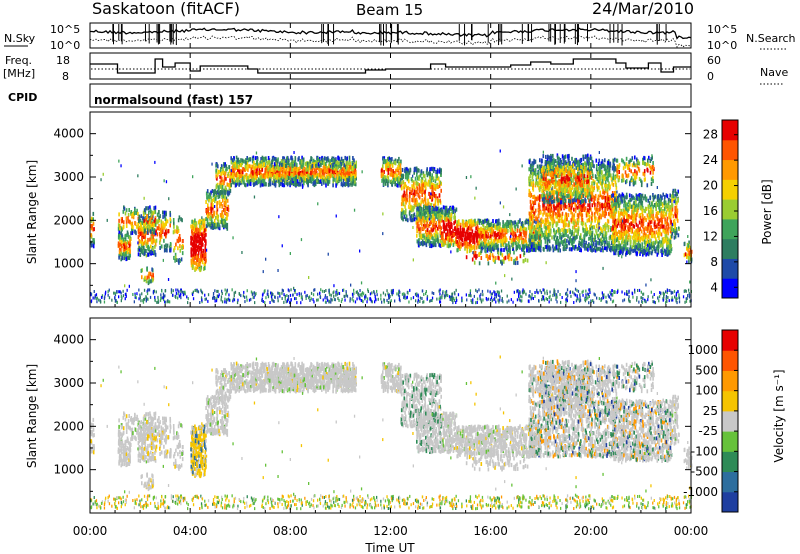 This screenshot has width=800, height=554. What do you see at coordinates (722, 29) in the screenshot?
I see `noise-right-tick-top: 10^5` at bounding box center [722, 29].